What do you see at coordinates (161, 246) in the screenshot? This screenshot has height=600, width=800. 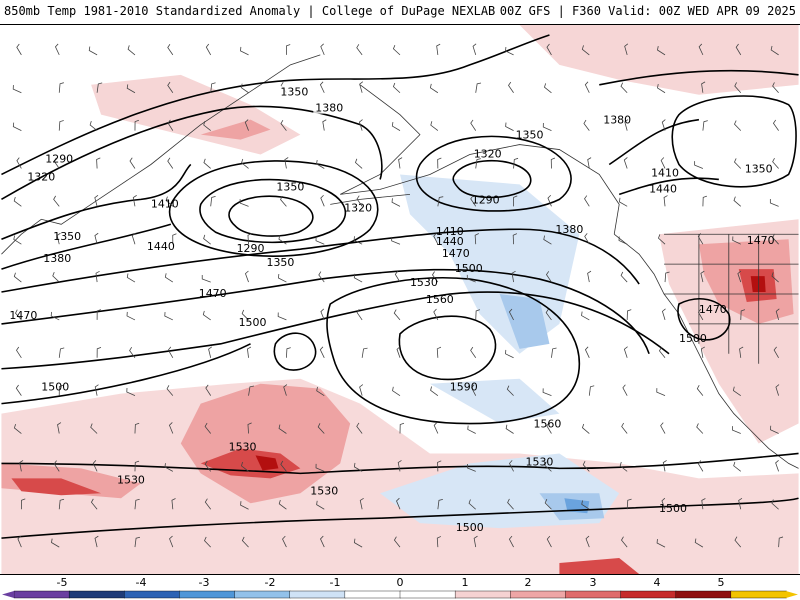 I see `contour-label: 1440` at bounding box center [161, 246].